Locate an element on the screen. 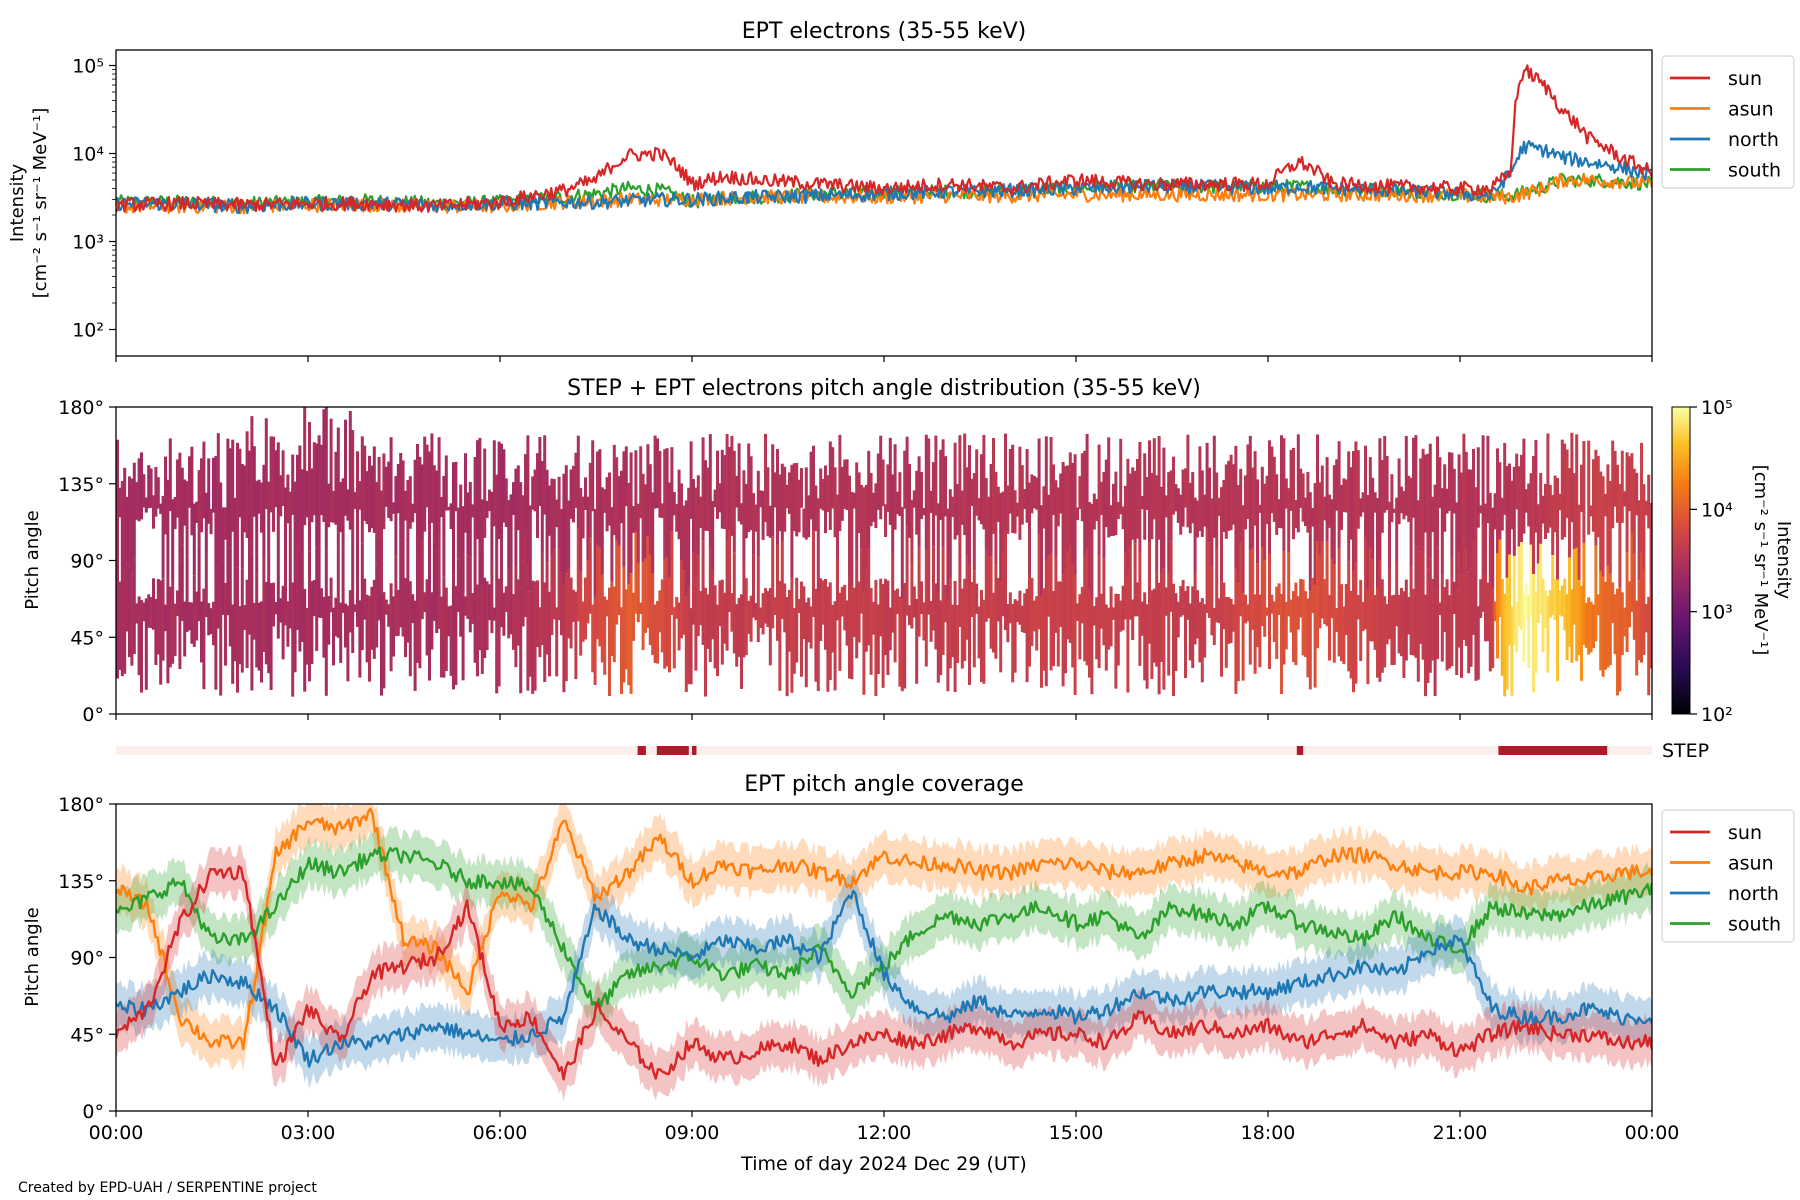 This screenshot has width=1800, height=1200. step-segment is located at coordinates (1553, 750).